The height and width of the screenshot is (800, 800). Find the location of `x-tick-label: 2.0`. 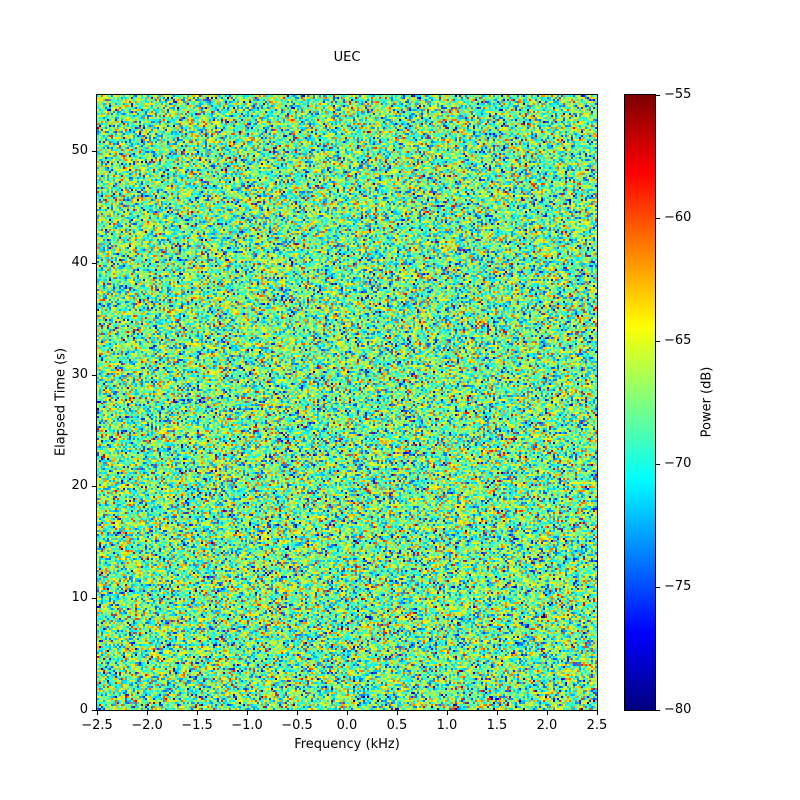

x-tick-label: 2.0 is located at coordinates (547, 725).